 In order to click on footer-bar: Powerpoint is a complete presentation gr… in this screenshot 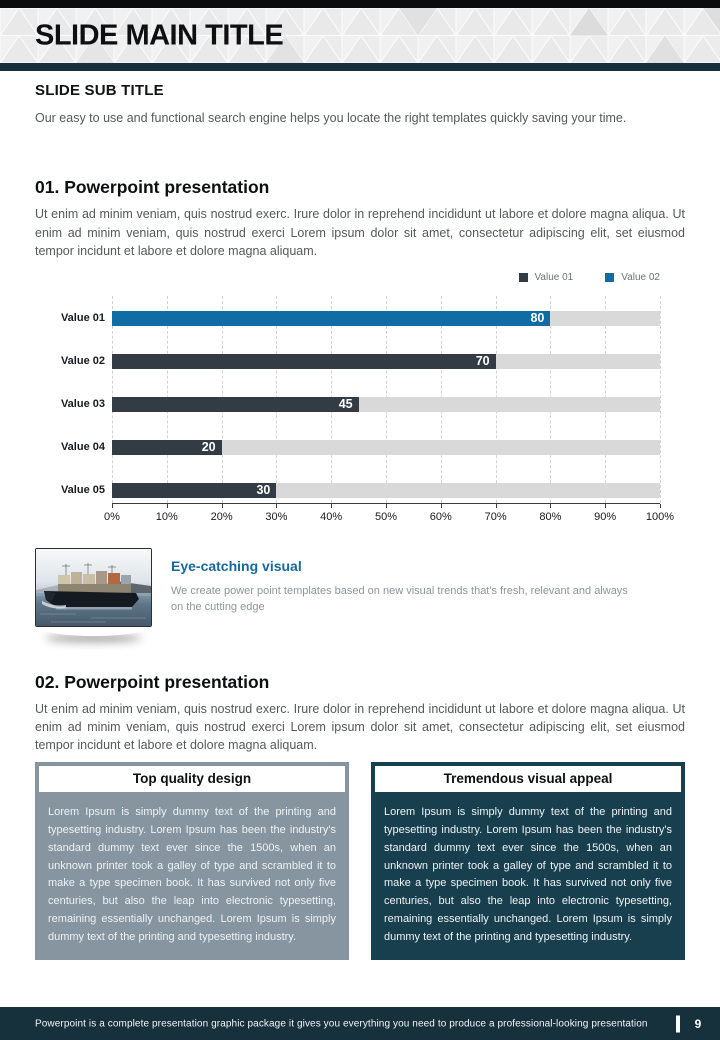, I will do `click(360, 1023)`.